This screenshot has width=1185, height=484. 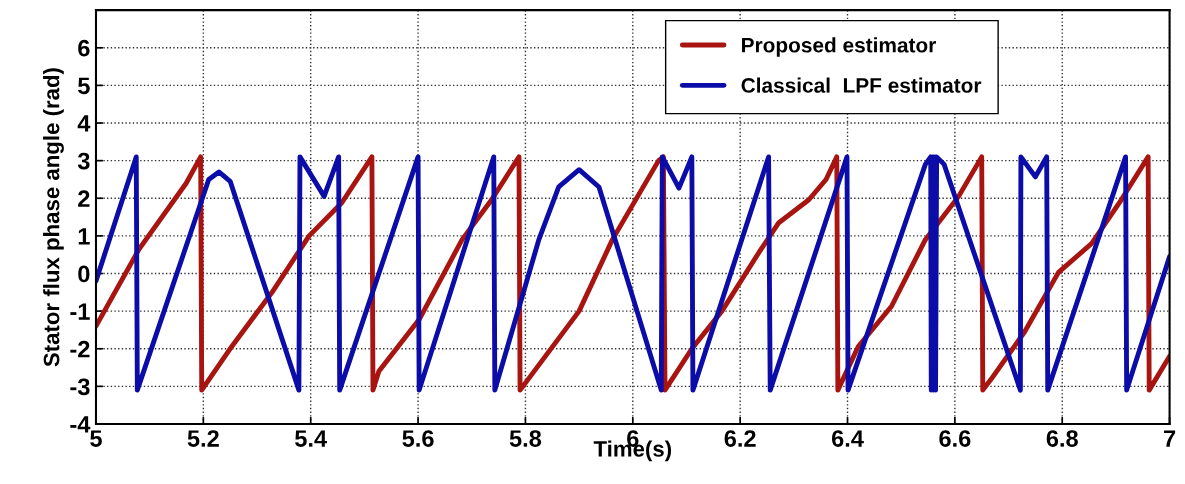 What do you see at coordinates (84, 123) in the screenshot?
I see `y-tick-label: 4` at bounding box center [84, 123].